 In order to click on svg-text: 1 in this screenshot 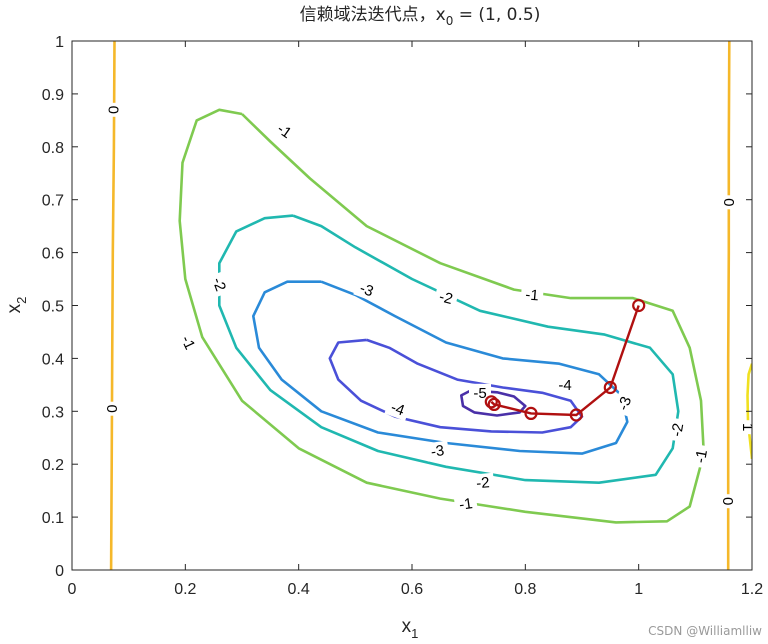, I will do `click(747, 427)`.